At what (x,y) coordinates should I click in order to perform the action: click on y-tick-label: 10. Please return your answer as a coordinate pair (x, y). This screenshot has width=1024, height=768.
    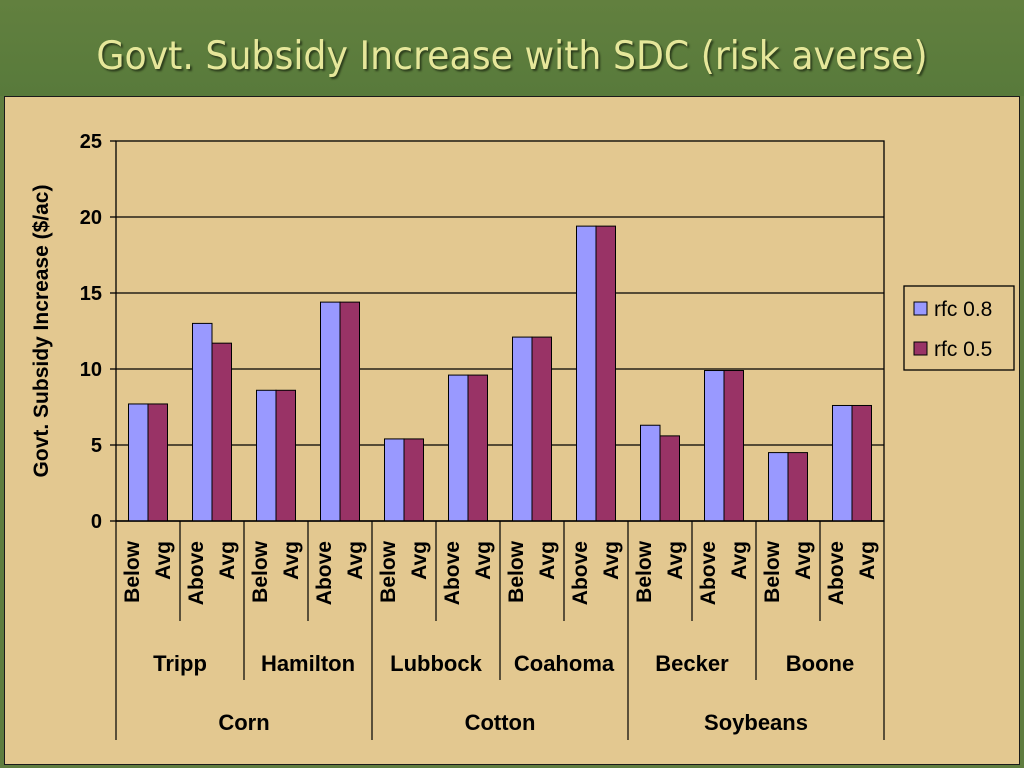
    Looking at the image, I should click on (91, 370).